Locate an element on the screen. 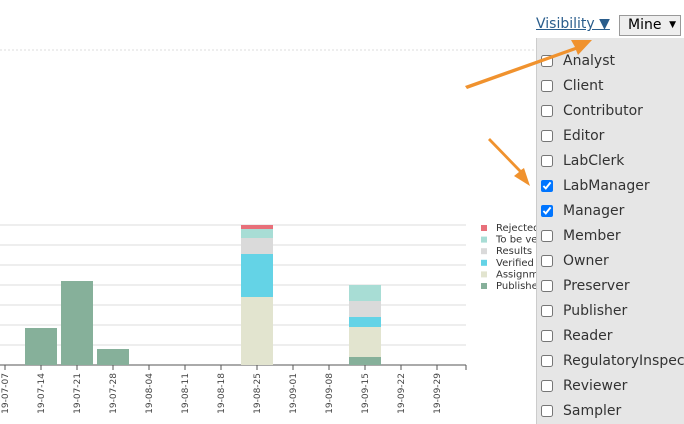 This screenshot has width=684, height=424. role-option: Member is located at coordinates (610, 239).